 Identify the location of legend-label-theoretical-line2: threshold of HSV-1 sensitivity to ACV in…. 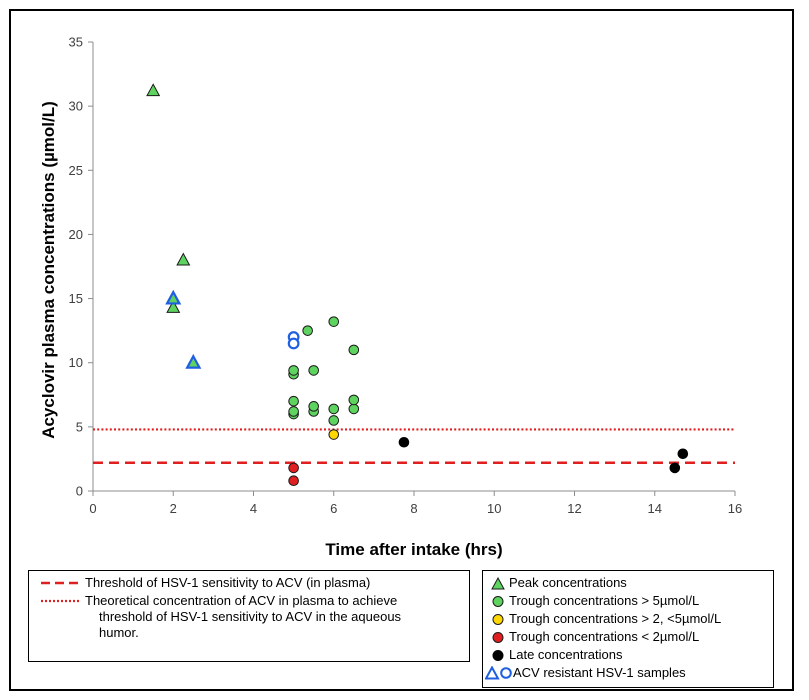
(250, 616).